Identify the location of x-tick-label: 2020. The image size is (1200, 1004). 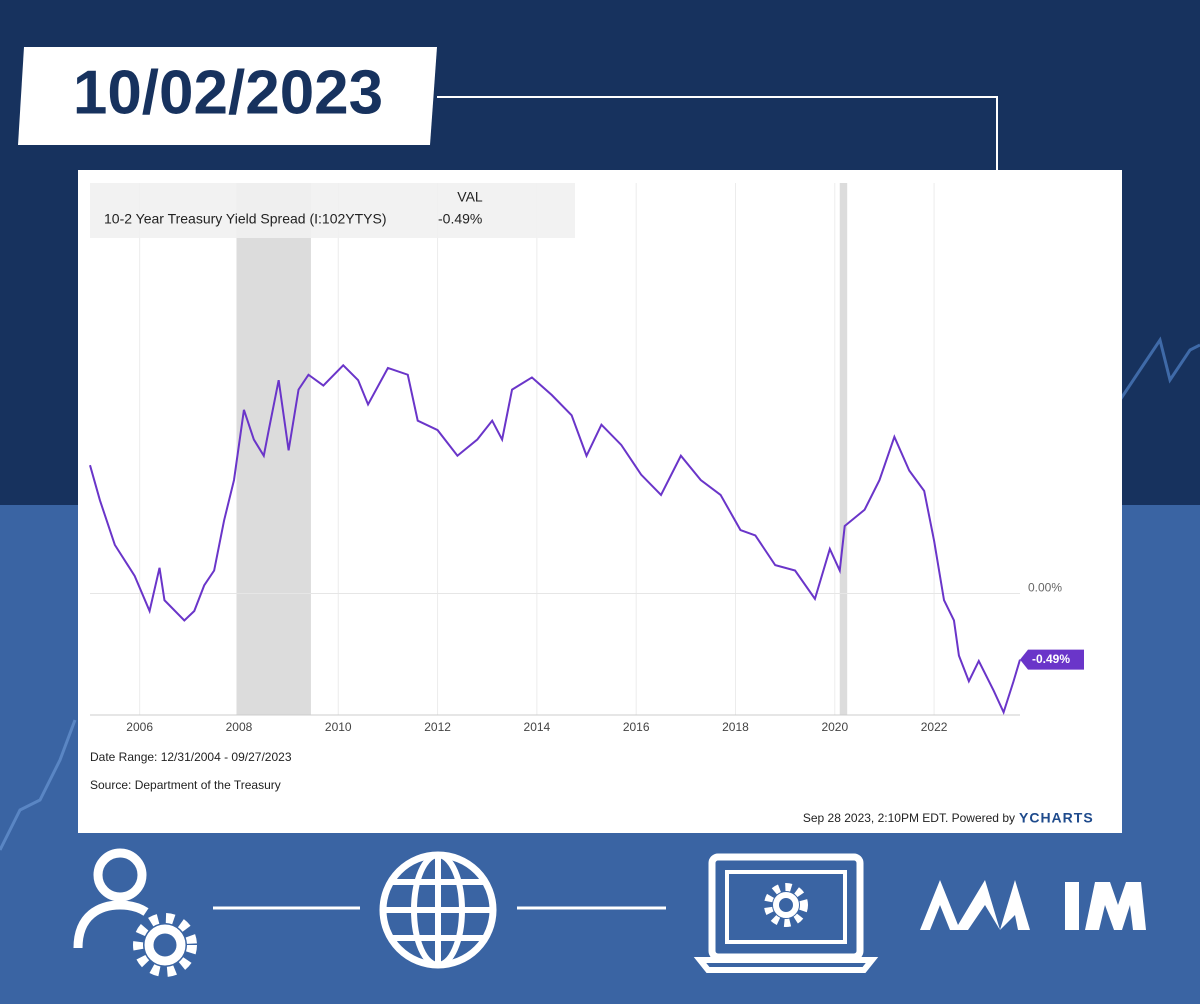
(834, 727).